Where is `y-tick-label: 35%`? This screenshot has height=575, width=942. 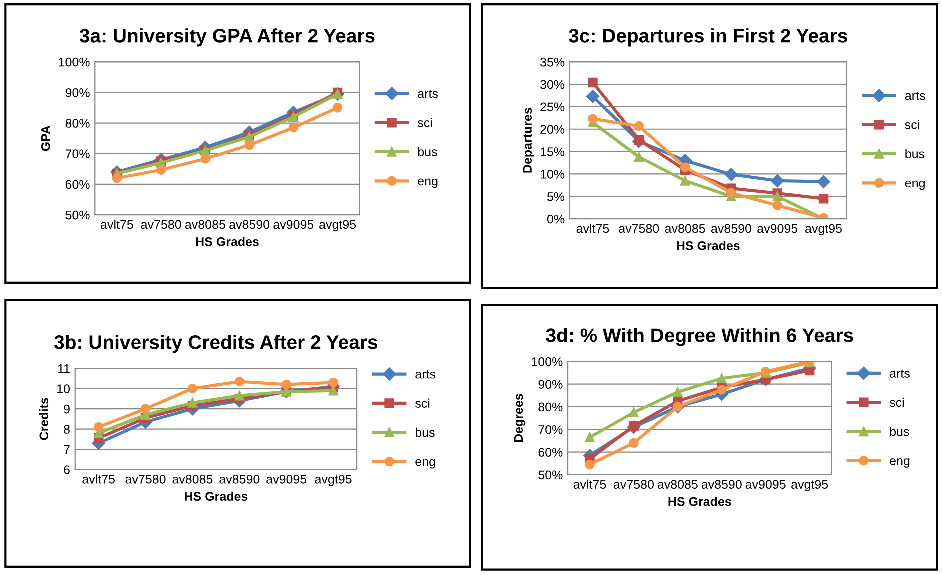 y-tick-label: 35% is located at coordinates (552, 62).